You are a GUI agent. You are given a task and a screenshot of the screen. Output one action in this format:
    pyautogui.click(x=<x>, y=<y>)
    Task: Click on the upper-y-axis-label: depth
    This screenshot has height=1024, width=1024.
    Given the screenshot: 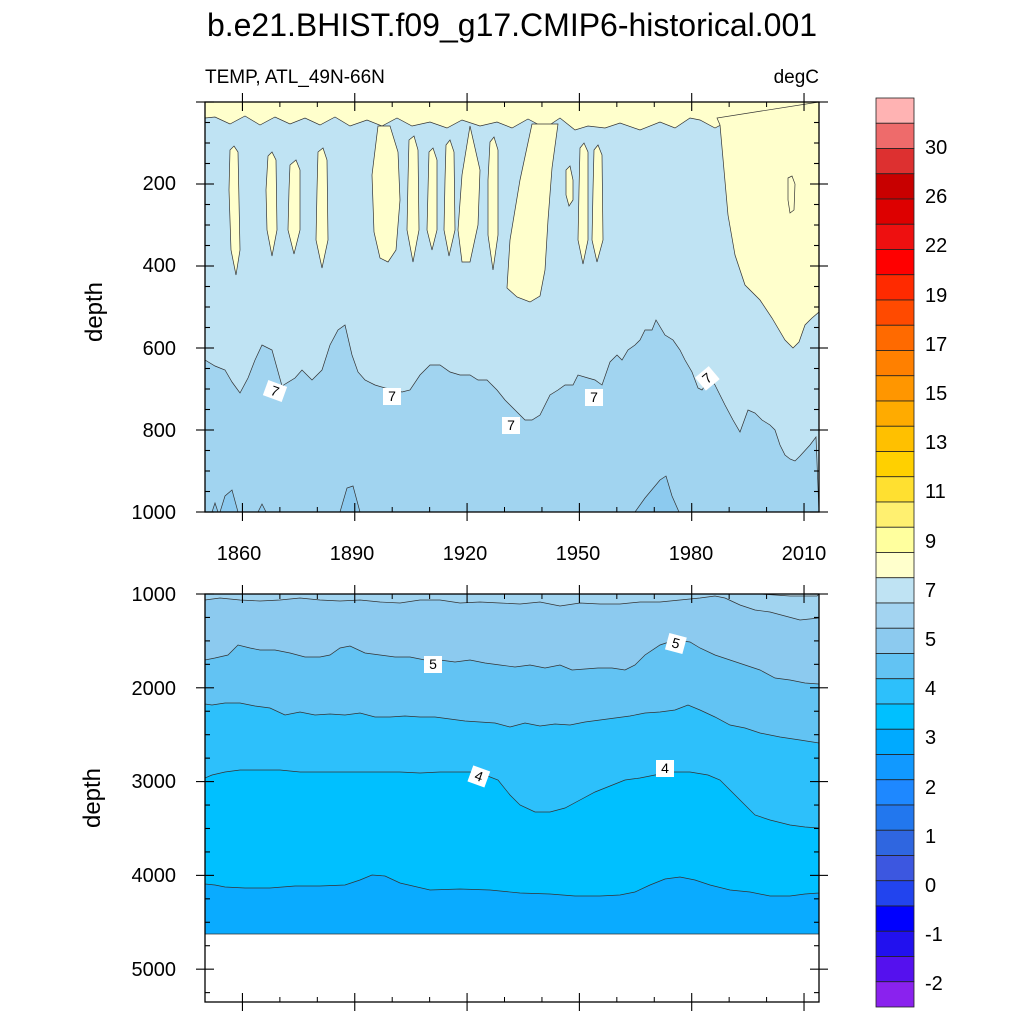 What is the action you would take?
    pyautogui.click(x=94, y=312)
    